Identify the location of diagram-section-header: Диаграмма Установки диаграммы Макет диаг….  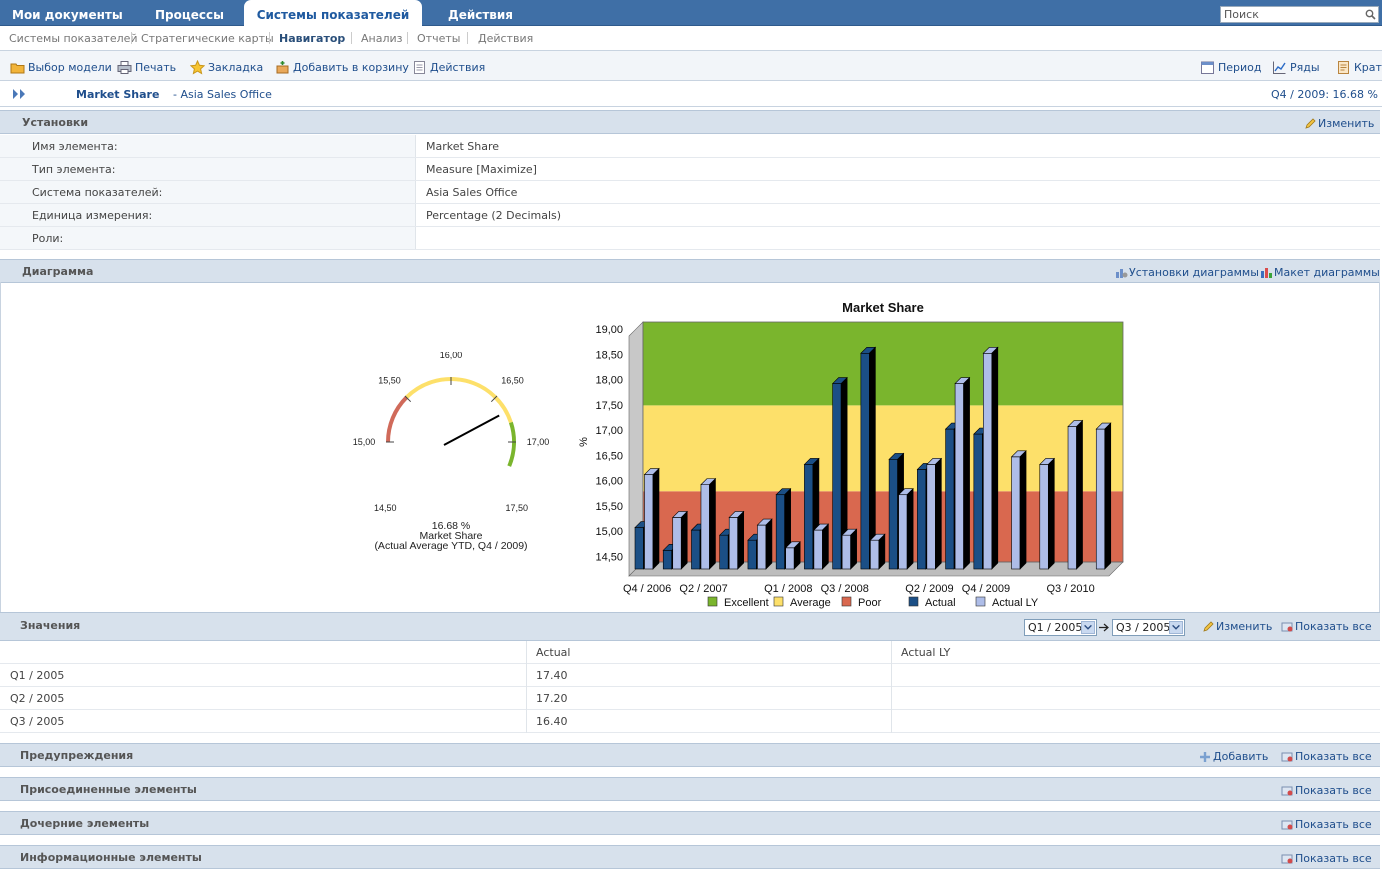
(690, 271).